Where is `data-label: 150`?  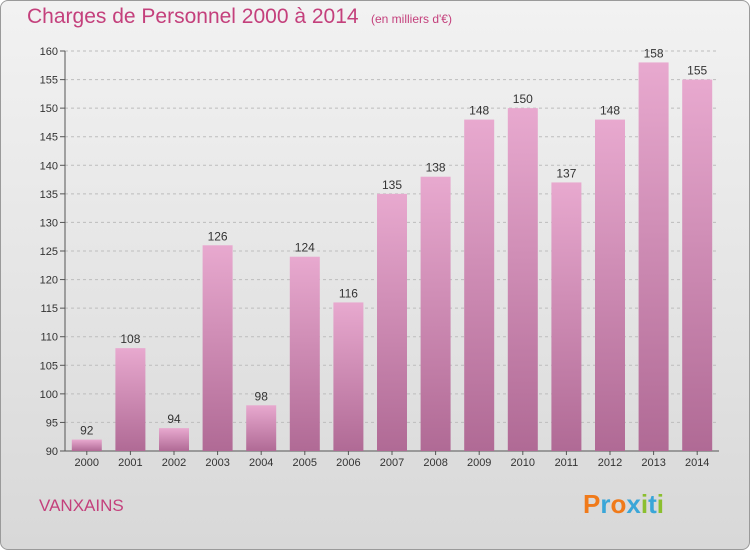 data-label: 150 is located at coordinates (523, 99).